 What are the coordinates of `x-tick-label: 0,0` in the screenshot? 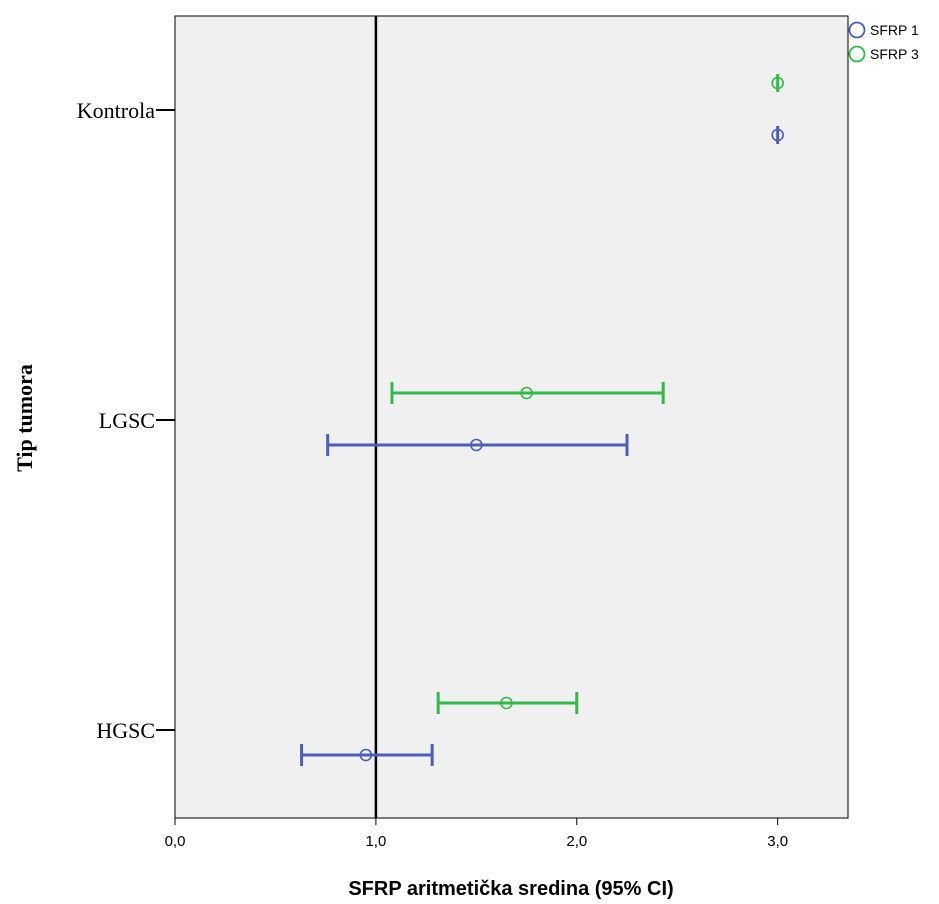 It's located at (175, 841).